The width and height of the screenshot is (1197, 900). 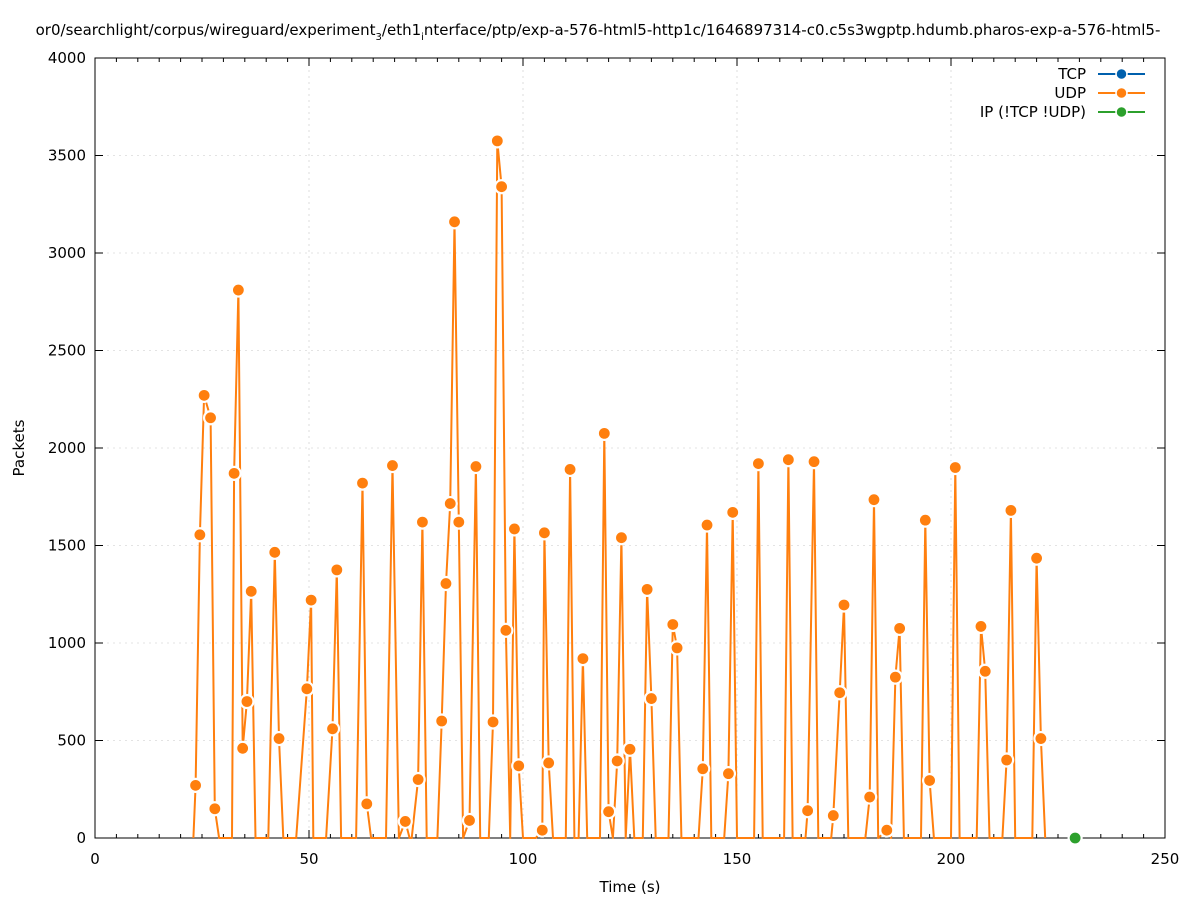 I want to click on x-tick-label: 50, so click(x=308, y=859).